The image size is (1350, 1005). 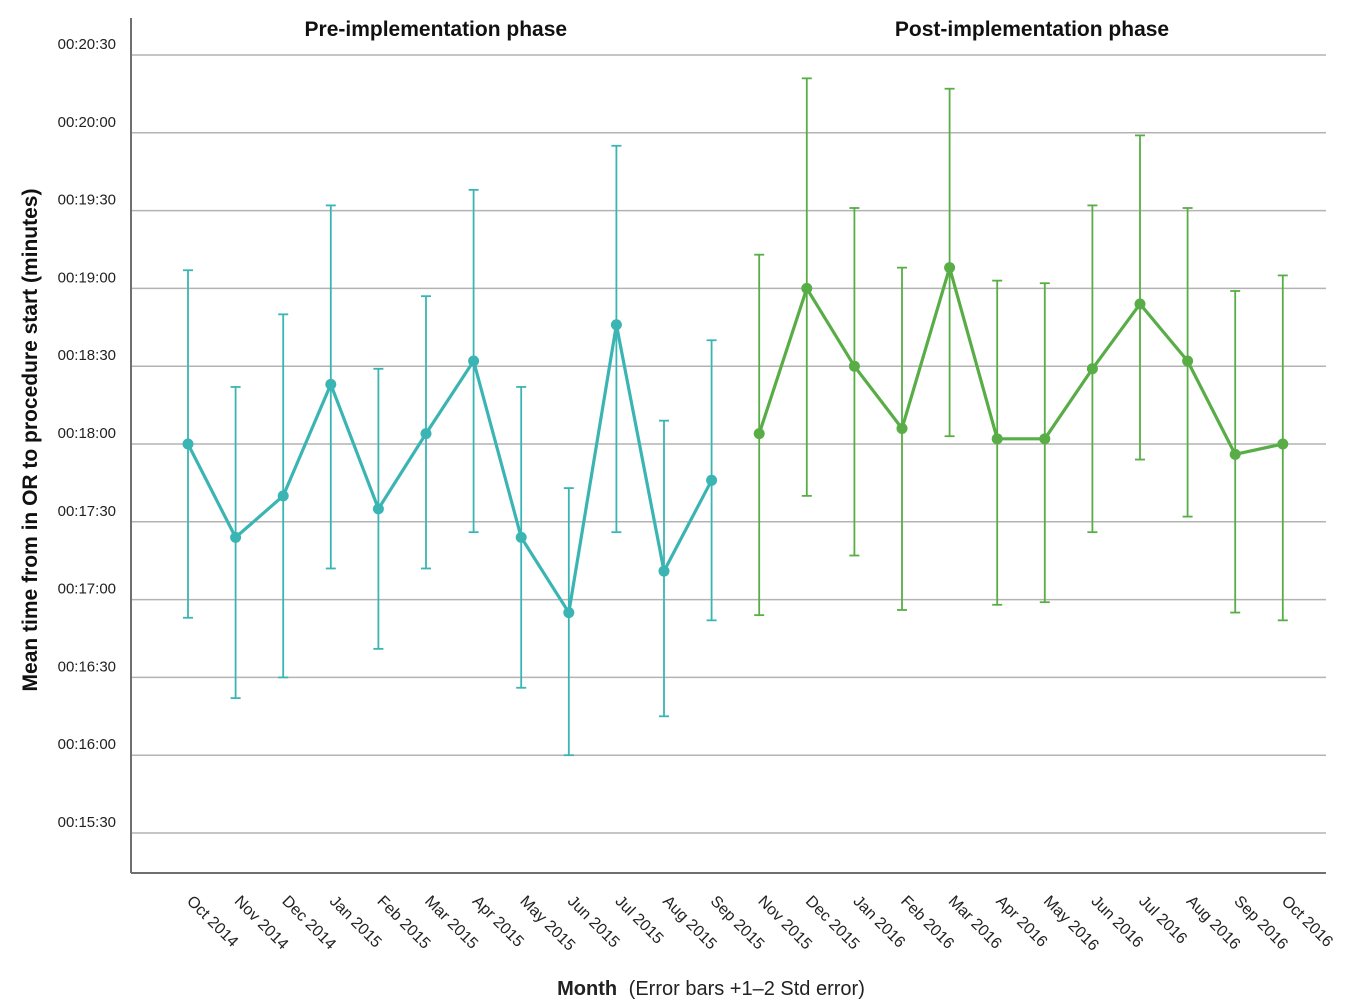 I want to click on y-tick-label: 00:19:30, so click(x=87, y=200).